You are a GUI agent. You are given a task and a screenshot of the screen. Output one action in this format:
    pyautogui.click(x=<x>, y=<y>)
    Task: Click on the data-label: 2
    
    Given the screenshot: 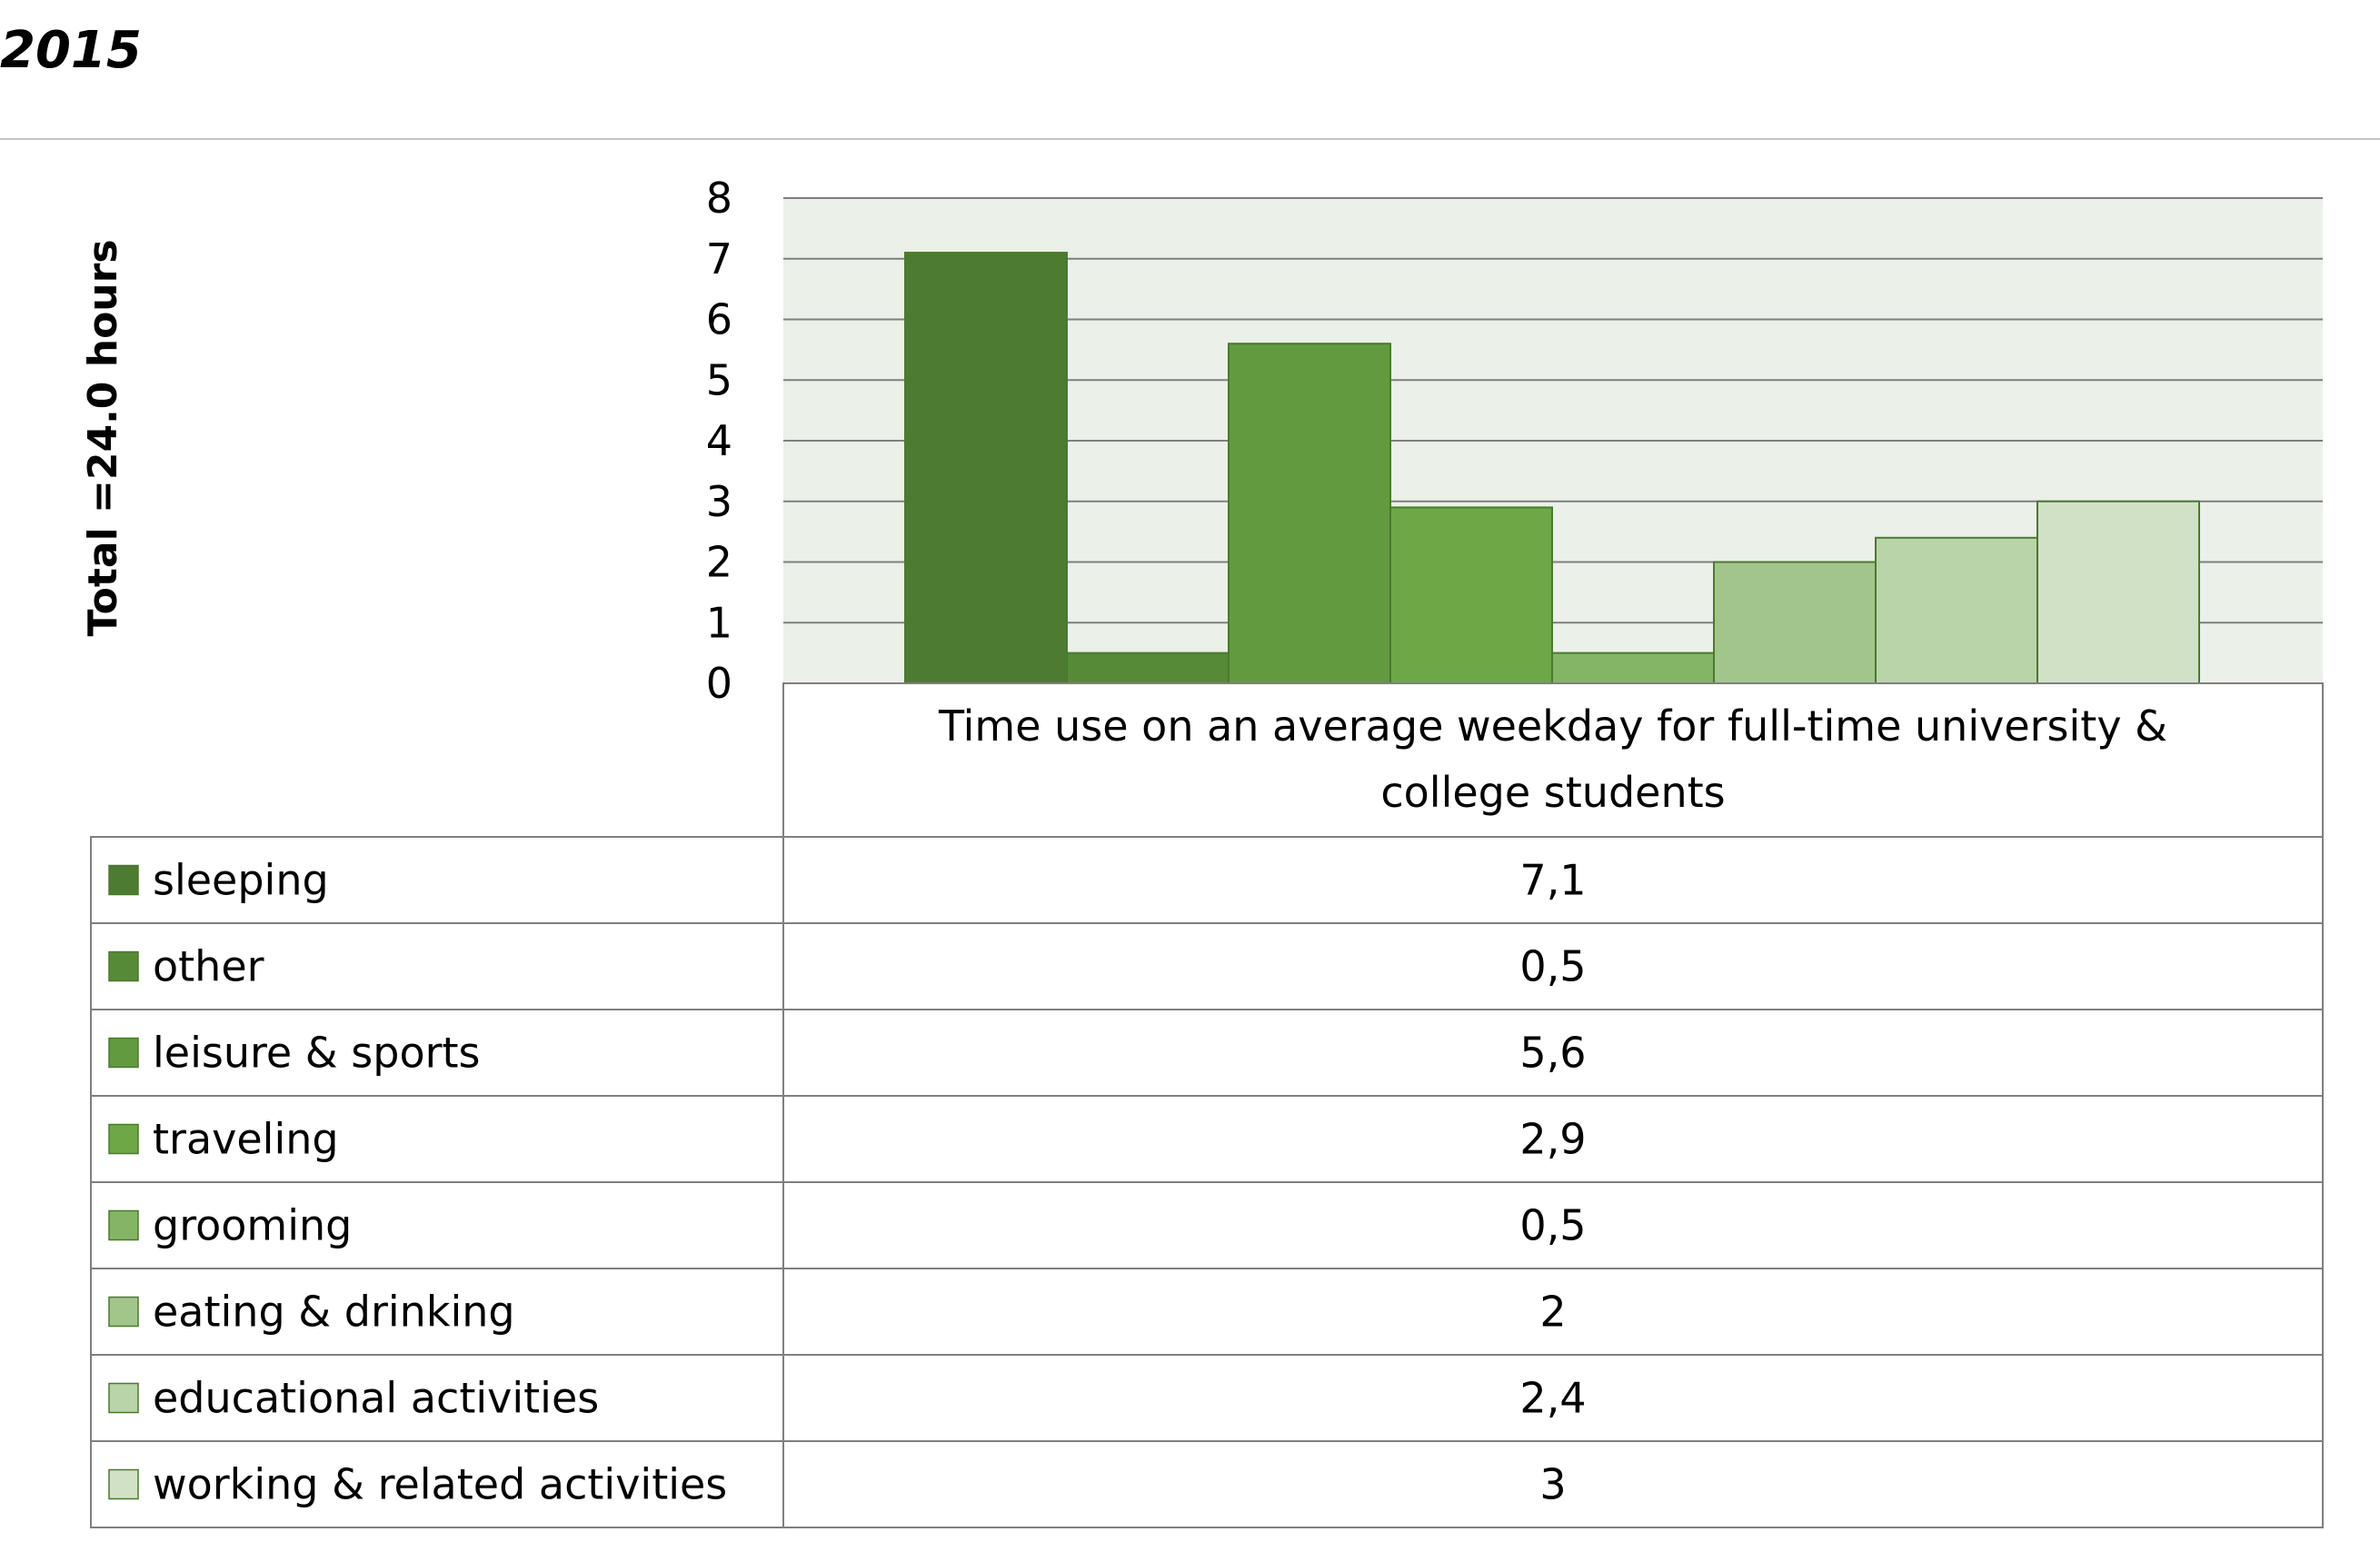 What is the action you would take?
    pyautogui.click(x=1552, y=1313)
    